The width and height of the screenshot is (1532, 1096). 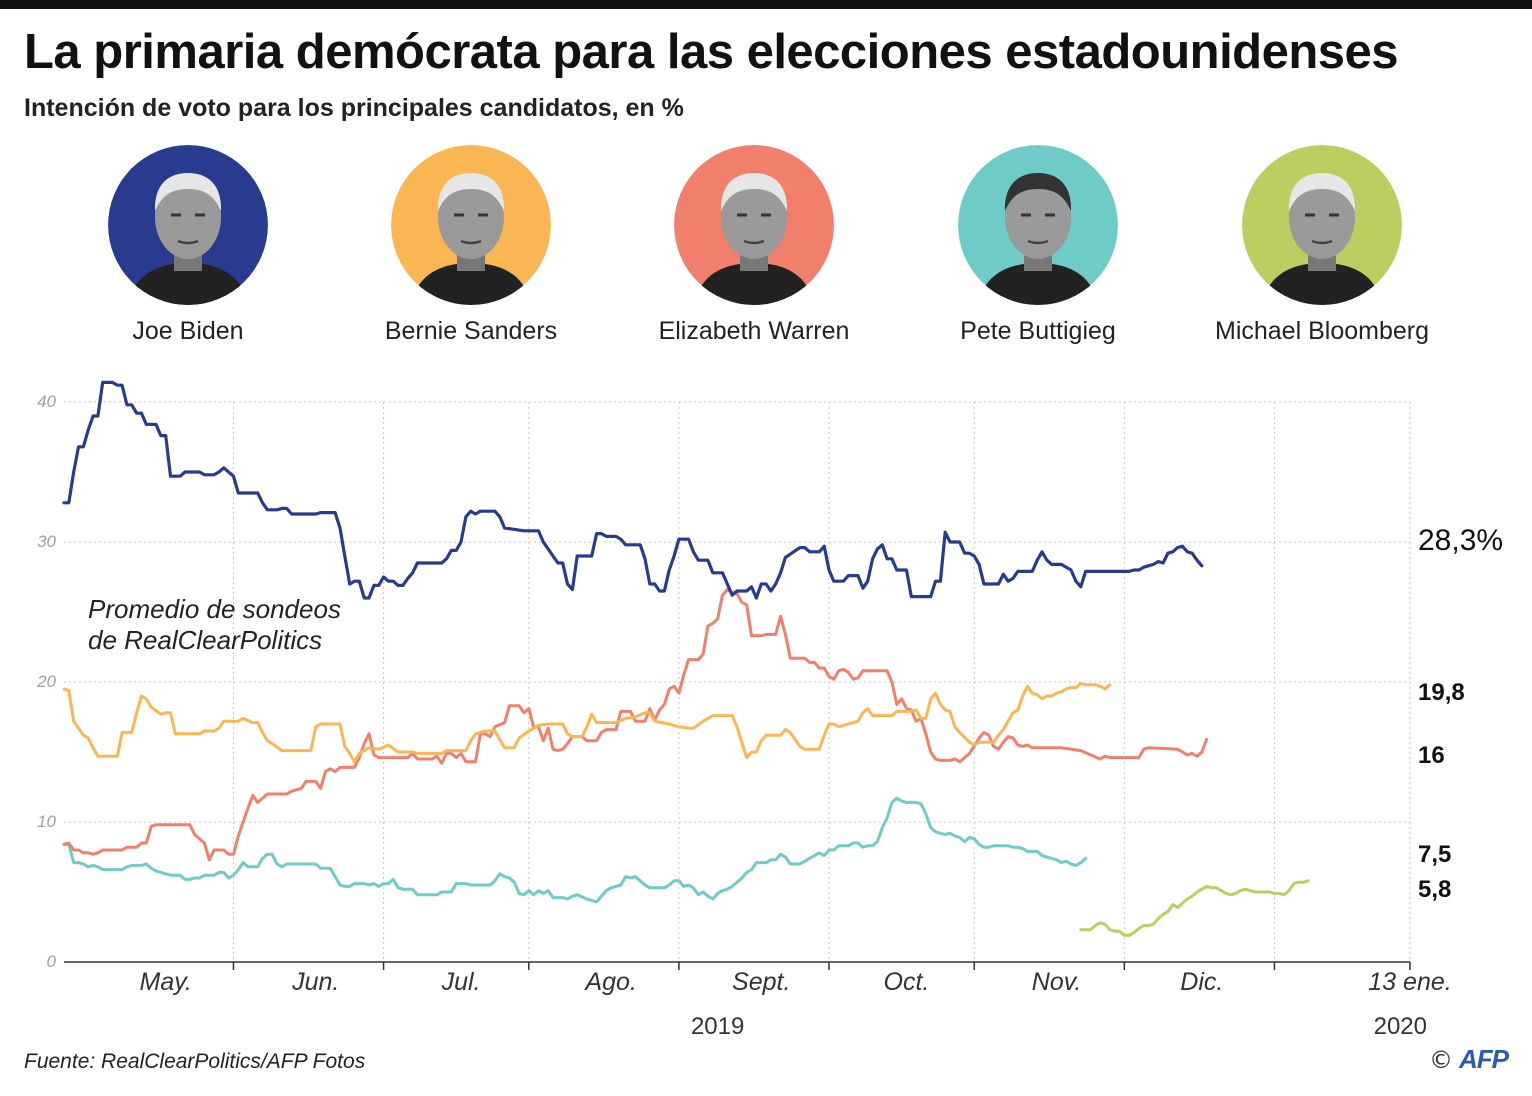 I want to click on candidate-bloomberg: Michael Bloomberg, so click(x=1322, y=245).